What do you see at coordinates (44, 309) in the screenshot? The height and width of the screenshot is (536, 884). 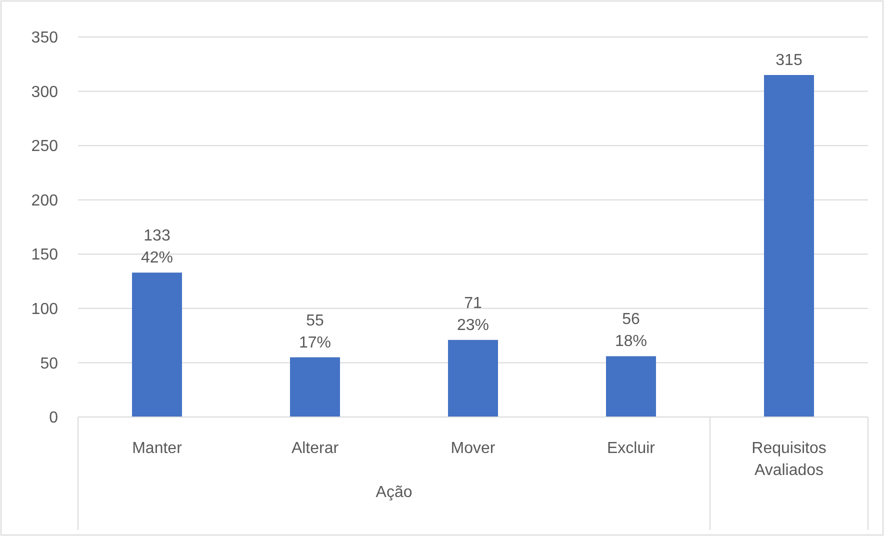 I see `y-tick-label: 100` at bounding box center [44, 309].